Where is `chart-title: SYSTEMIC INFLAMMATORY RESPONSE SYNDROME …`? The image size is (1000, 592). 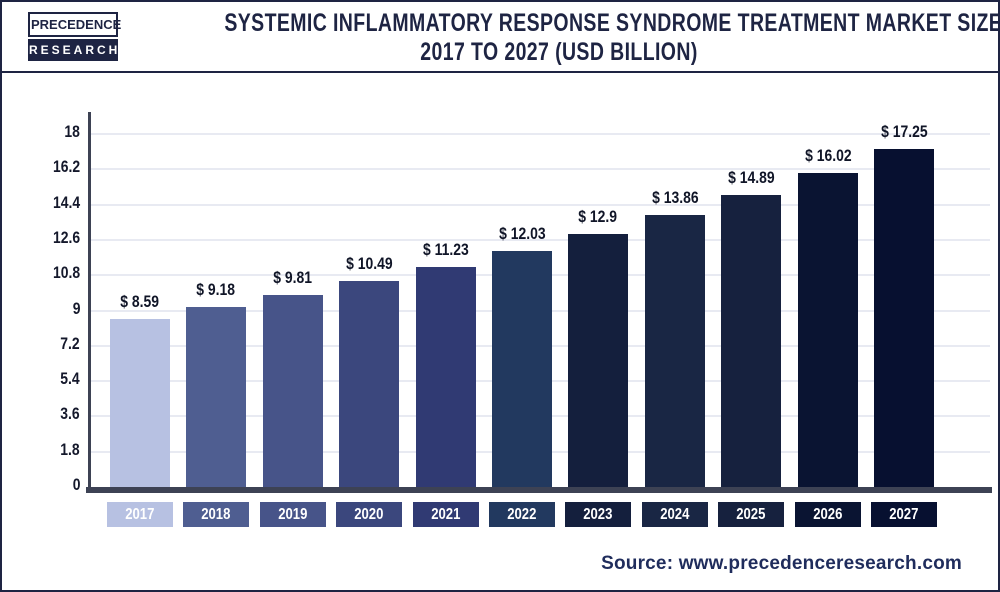
chart-title: SYSTEMIC INFLAMMATORY RESPONSE SYNDROME … is located at coordinates (612, 38).